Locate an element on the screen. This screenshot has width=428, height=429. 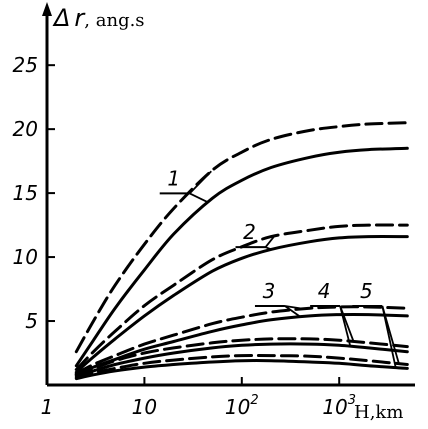
curve-label-1: 1 is located at coordinates (173, 178).